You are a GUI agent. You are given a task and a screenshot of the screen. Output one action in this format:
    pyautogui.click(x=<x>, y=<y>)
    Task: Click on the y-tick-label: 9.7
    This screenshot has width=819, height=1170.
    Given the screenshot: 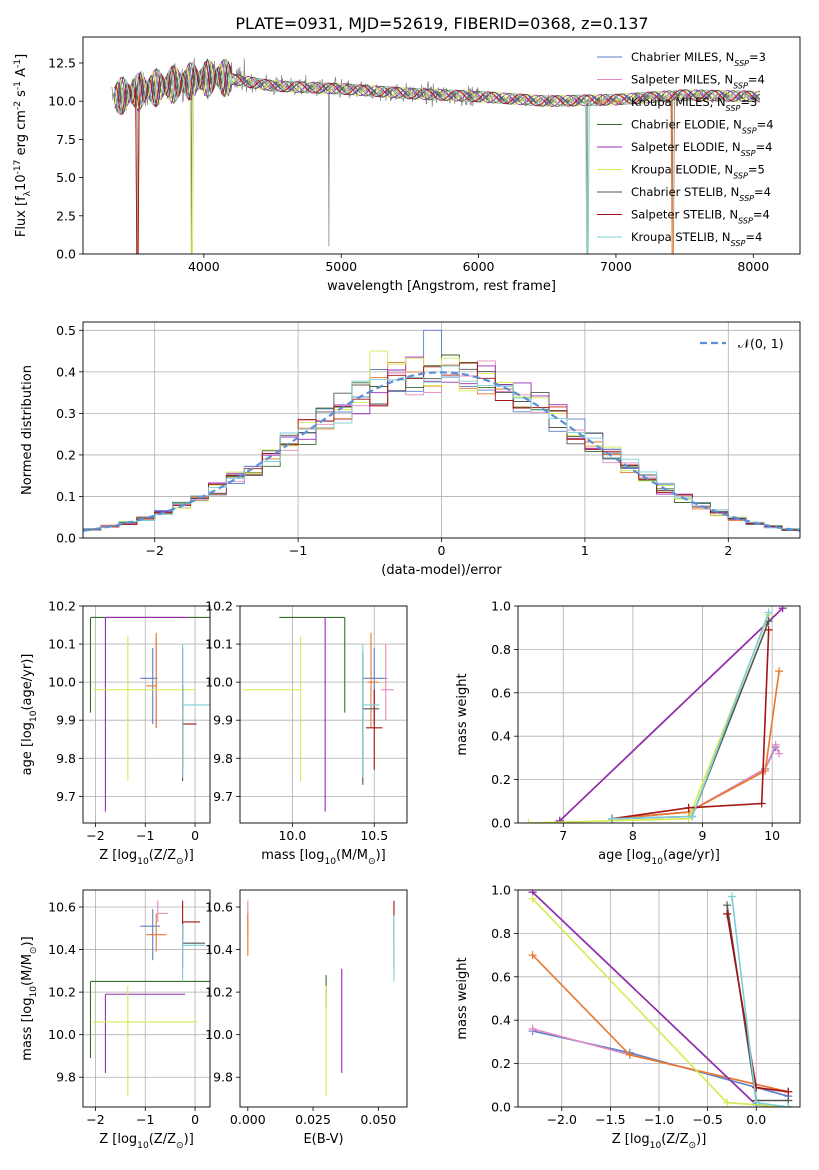 What is the action you would take?
    pyautogui.click(x=223, y=796)
    